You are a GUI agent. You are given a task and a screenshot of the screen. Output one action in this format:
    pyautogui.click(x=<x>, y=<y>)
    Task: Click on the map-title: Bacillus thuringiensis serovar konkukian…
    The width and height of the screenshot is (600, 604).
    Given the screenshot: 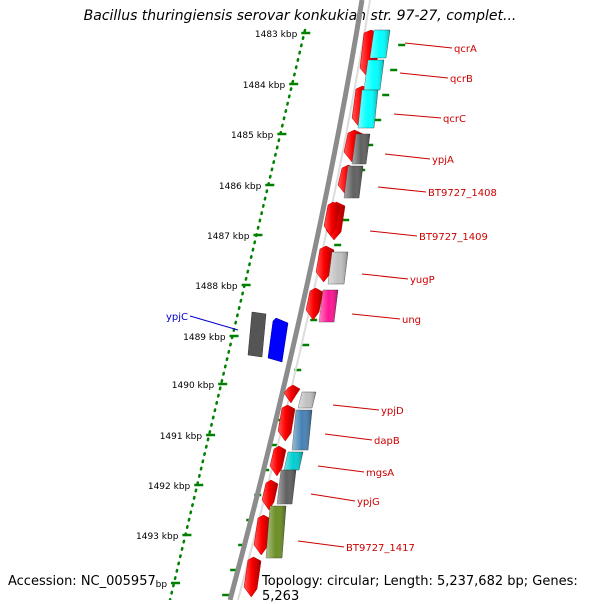 What is the action you would take?
    pyautogui.click(x=300, y=16)
    